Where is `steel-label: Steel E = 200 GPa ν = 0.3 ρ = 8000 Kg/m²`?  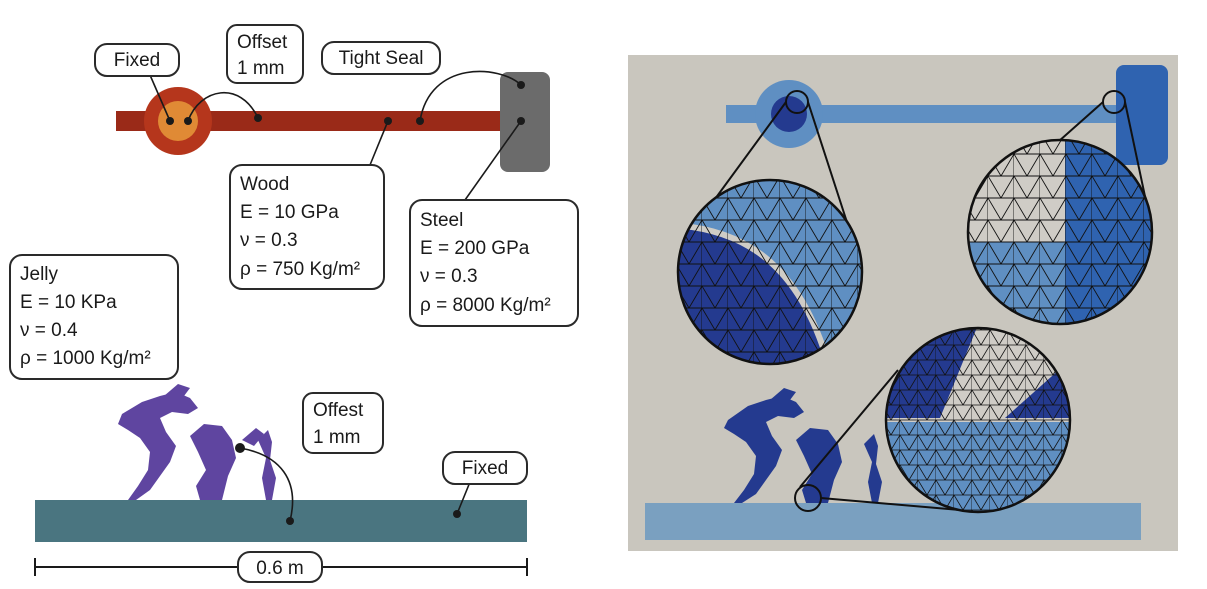 steel-label: Steel E = 200 GPa ν = 0.3 ρ = 8000 Kg/m² is located at coordinates (494, 263).